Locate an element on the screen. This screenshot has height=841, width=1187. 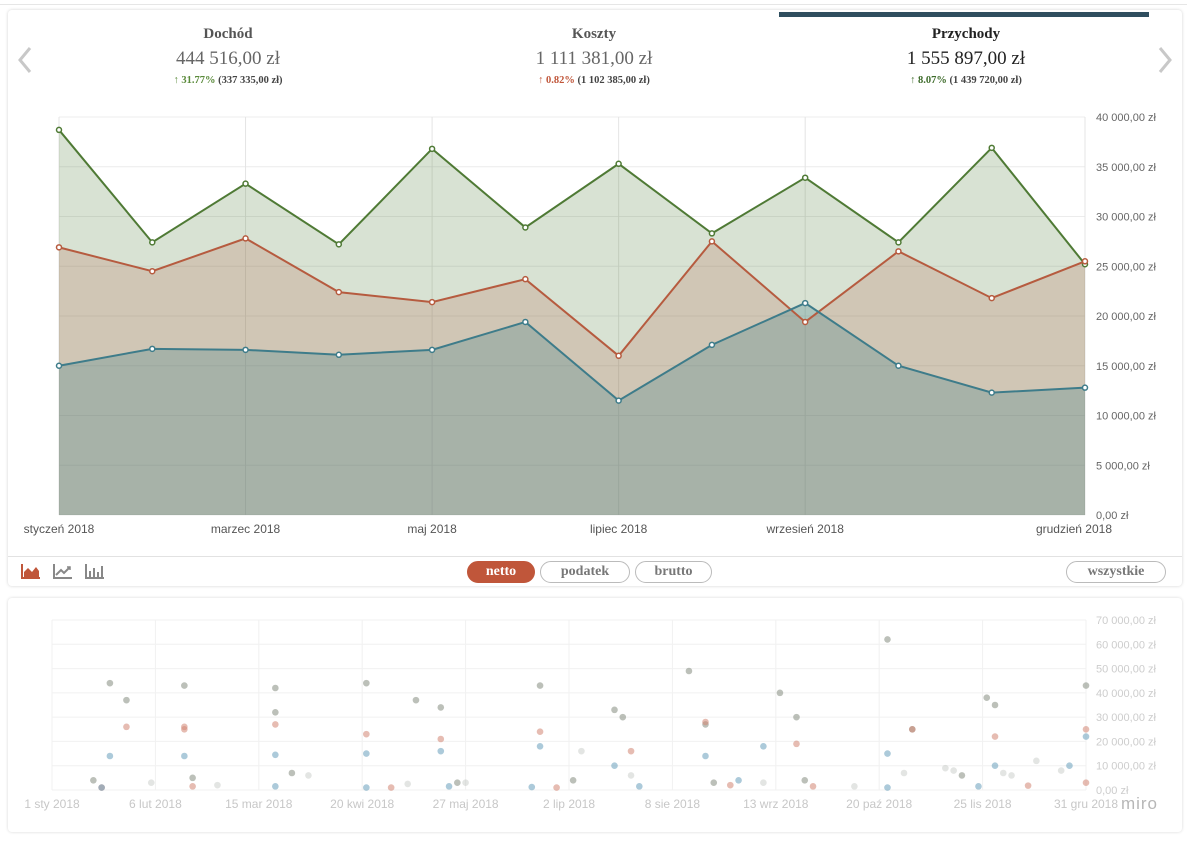
x-tick-label: marzec 2018 is located at coordinates (246, 529).